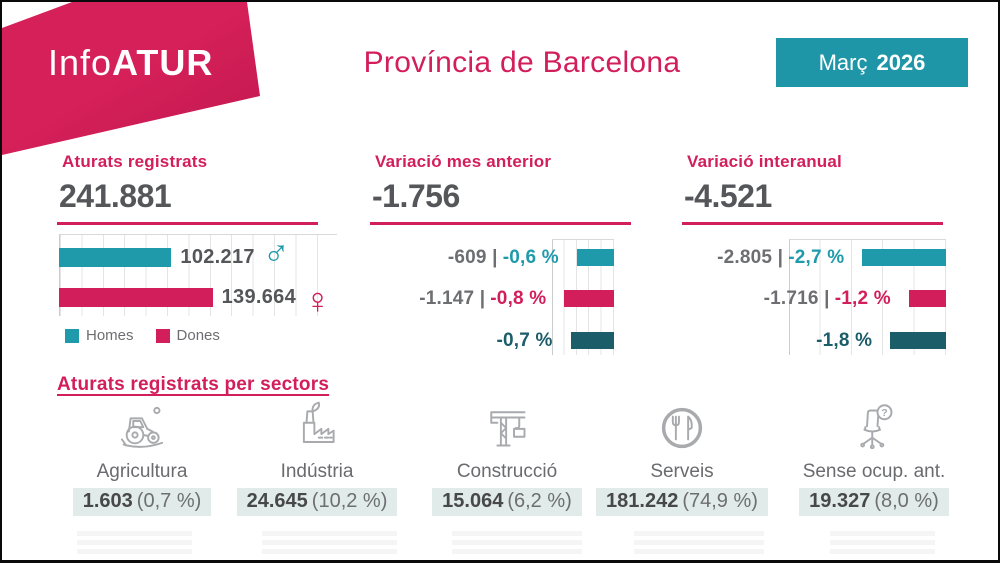 Image resolution: width=1000 pixels, height=563 pixels. Describe the element at coordinates (764, 161) in the screenshot. I see `yearly-label: Variació interanual` at that location.